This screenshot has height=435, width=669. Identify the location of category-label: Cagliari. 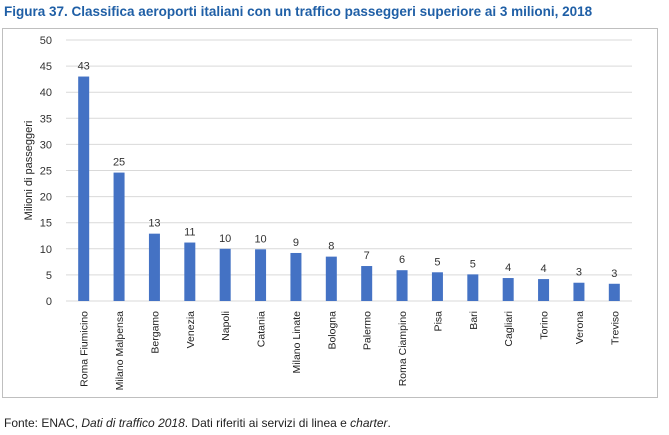
(509, 329).